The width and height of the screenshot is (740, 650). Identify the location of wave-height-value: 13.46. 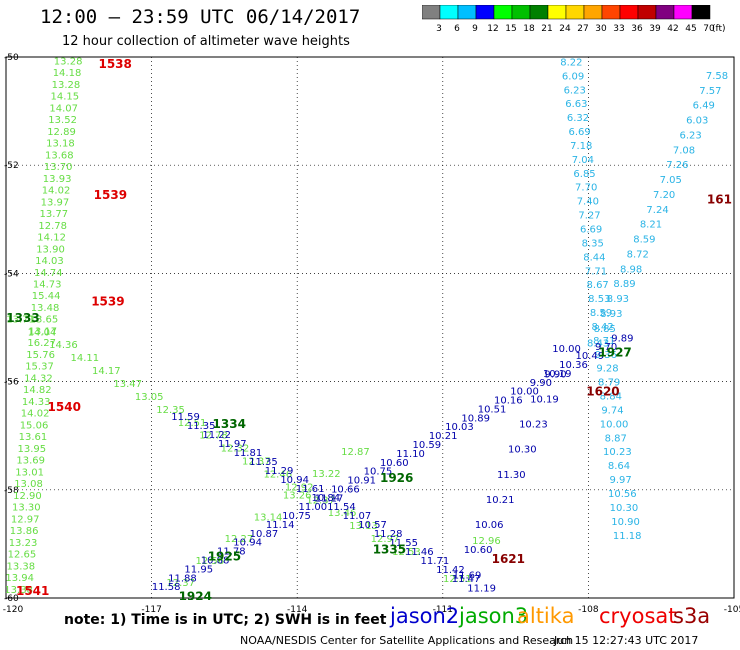
(342, 513).